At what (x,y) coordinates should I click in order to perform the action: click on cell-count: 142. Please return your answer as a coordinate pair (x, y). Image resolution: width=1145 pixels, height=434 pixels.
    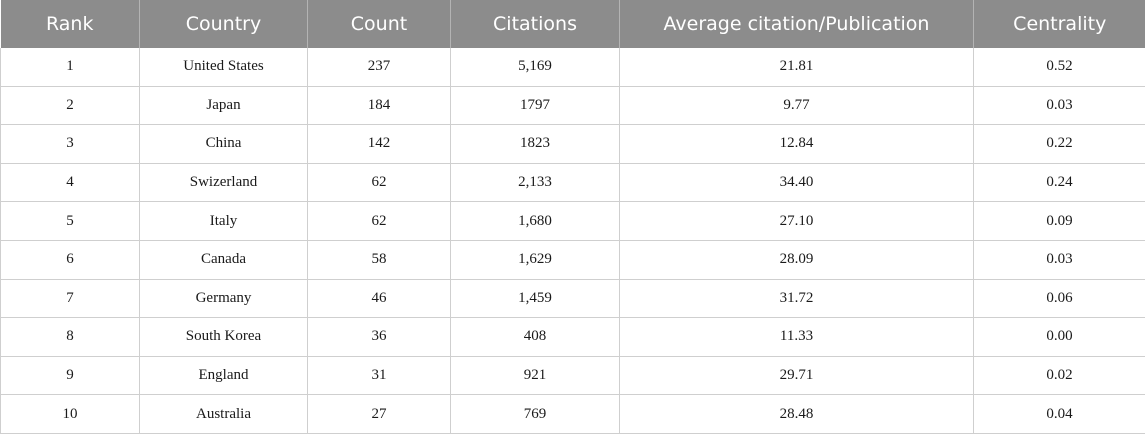
    Looking at the image, I should click on (379, 144).